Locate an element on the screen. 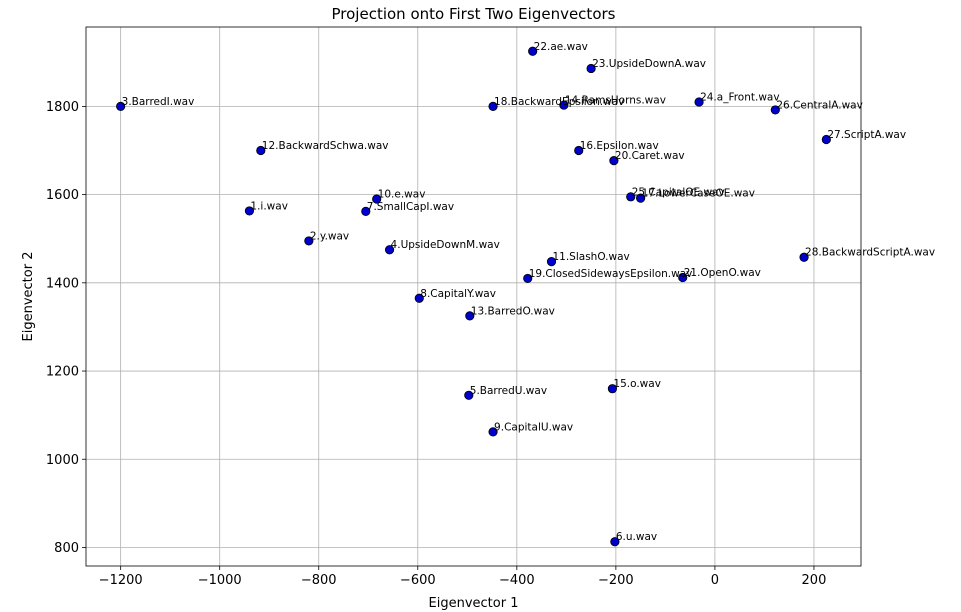  data-point-label: 25.CapitalOE.wav is located at coordinates (678, 192).